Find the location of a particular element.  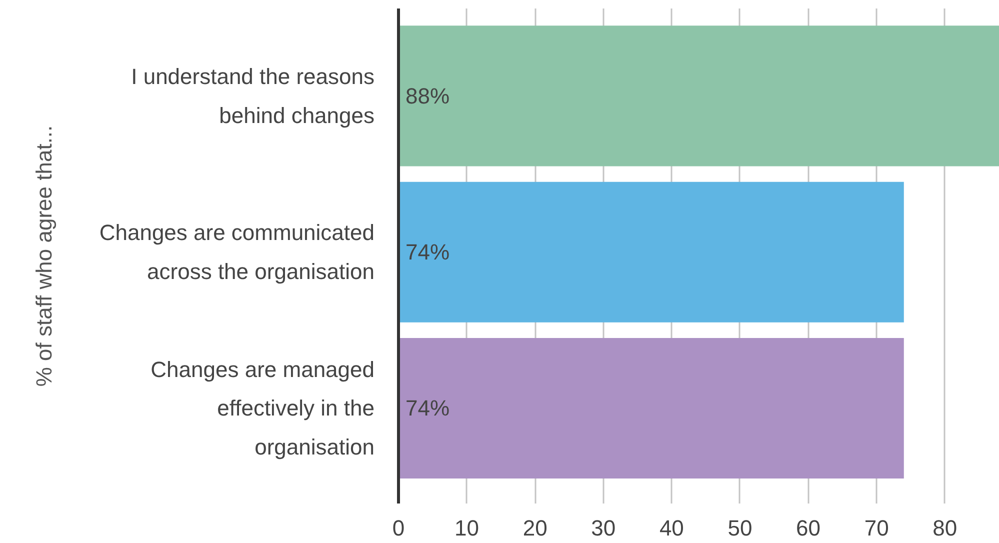

x-tick-label: 80 is located at coordinates (945, 528).